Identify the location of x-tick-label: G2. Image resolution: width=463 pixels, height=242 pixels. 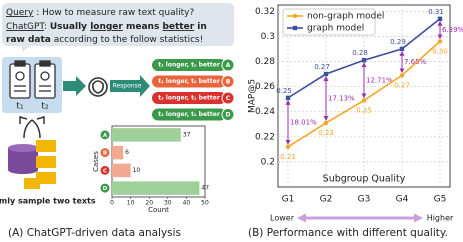
(326, 200).